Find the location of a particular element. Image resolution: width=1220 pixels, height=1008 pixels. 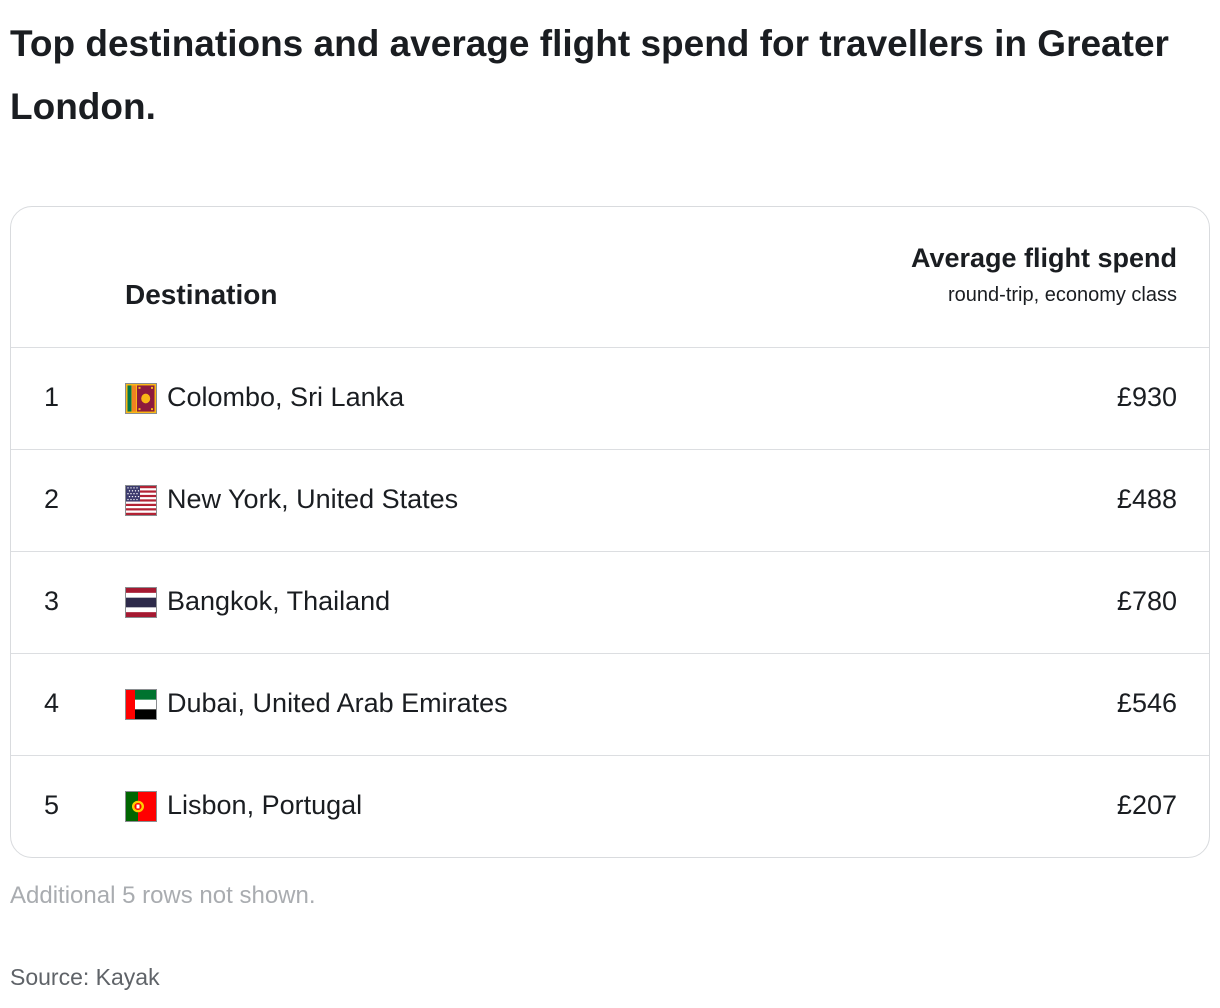

source-credit: Source: Kayak is located at coordinates (85, 977).